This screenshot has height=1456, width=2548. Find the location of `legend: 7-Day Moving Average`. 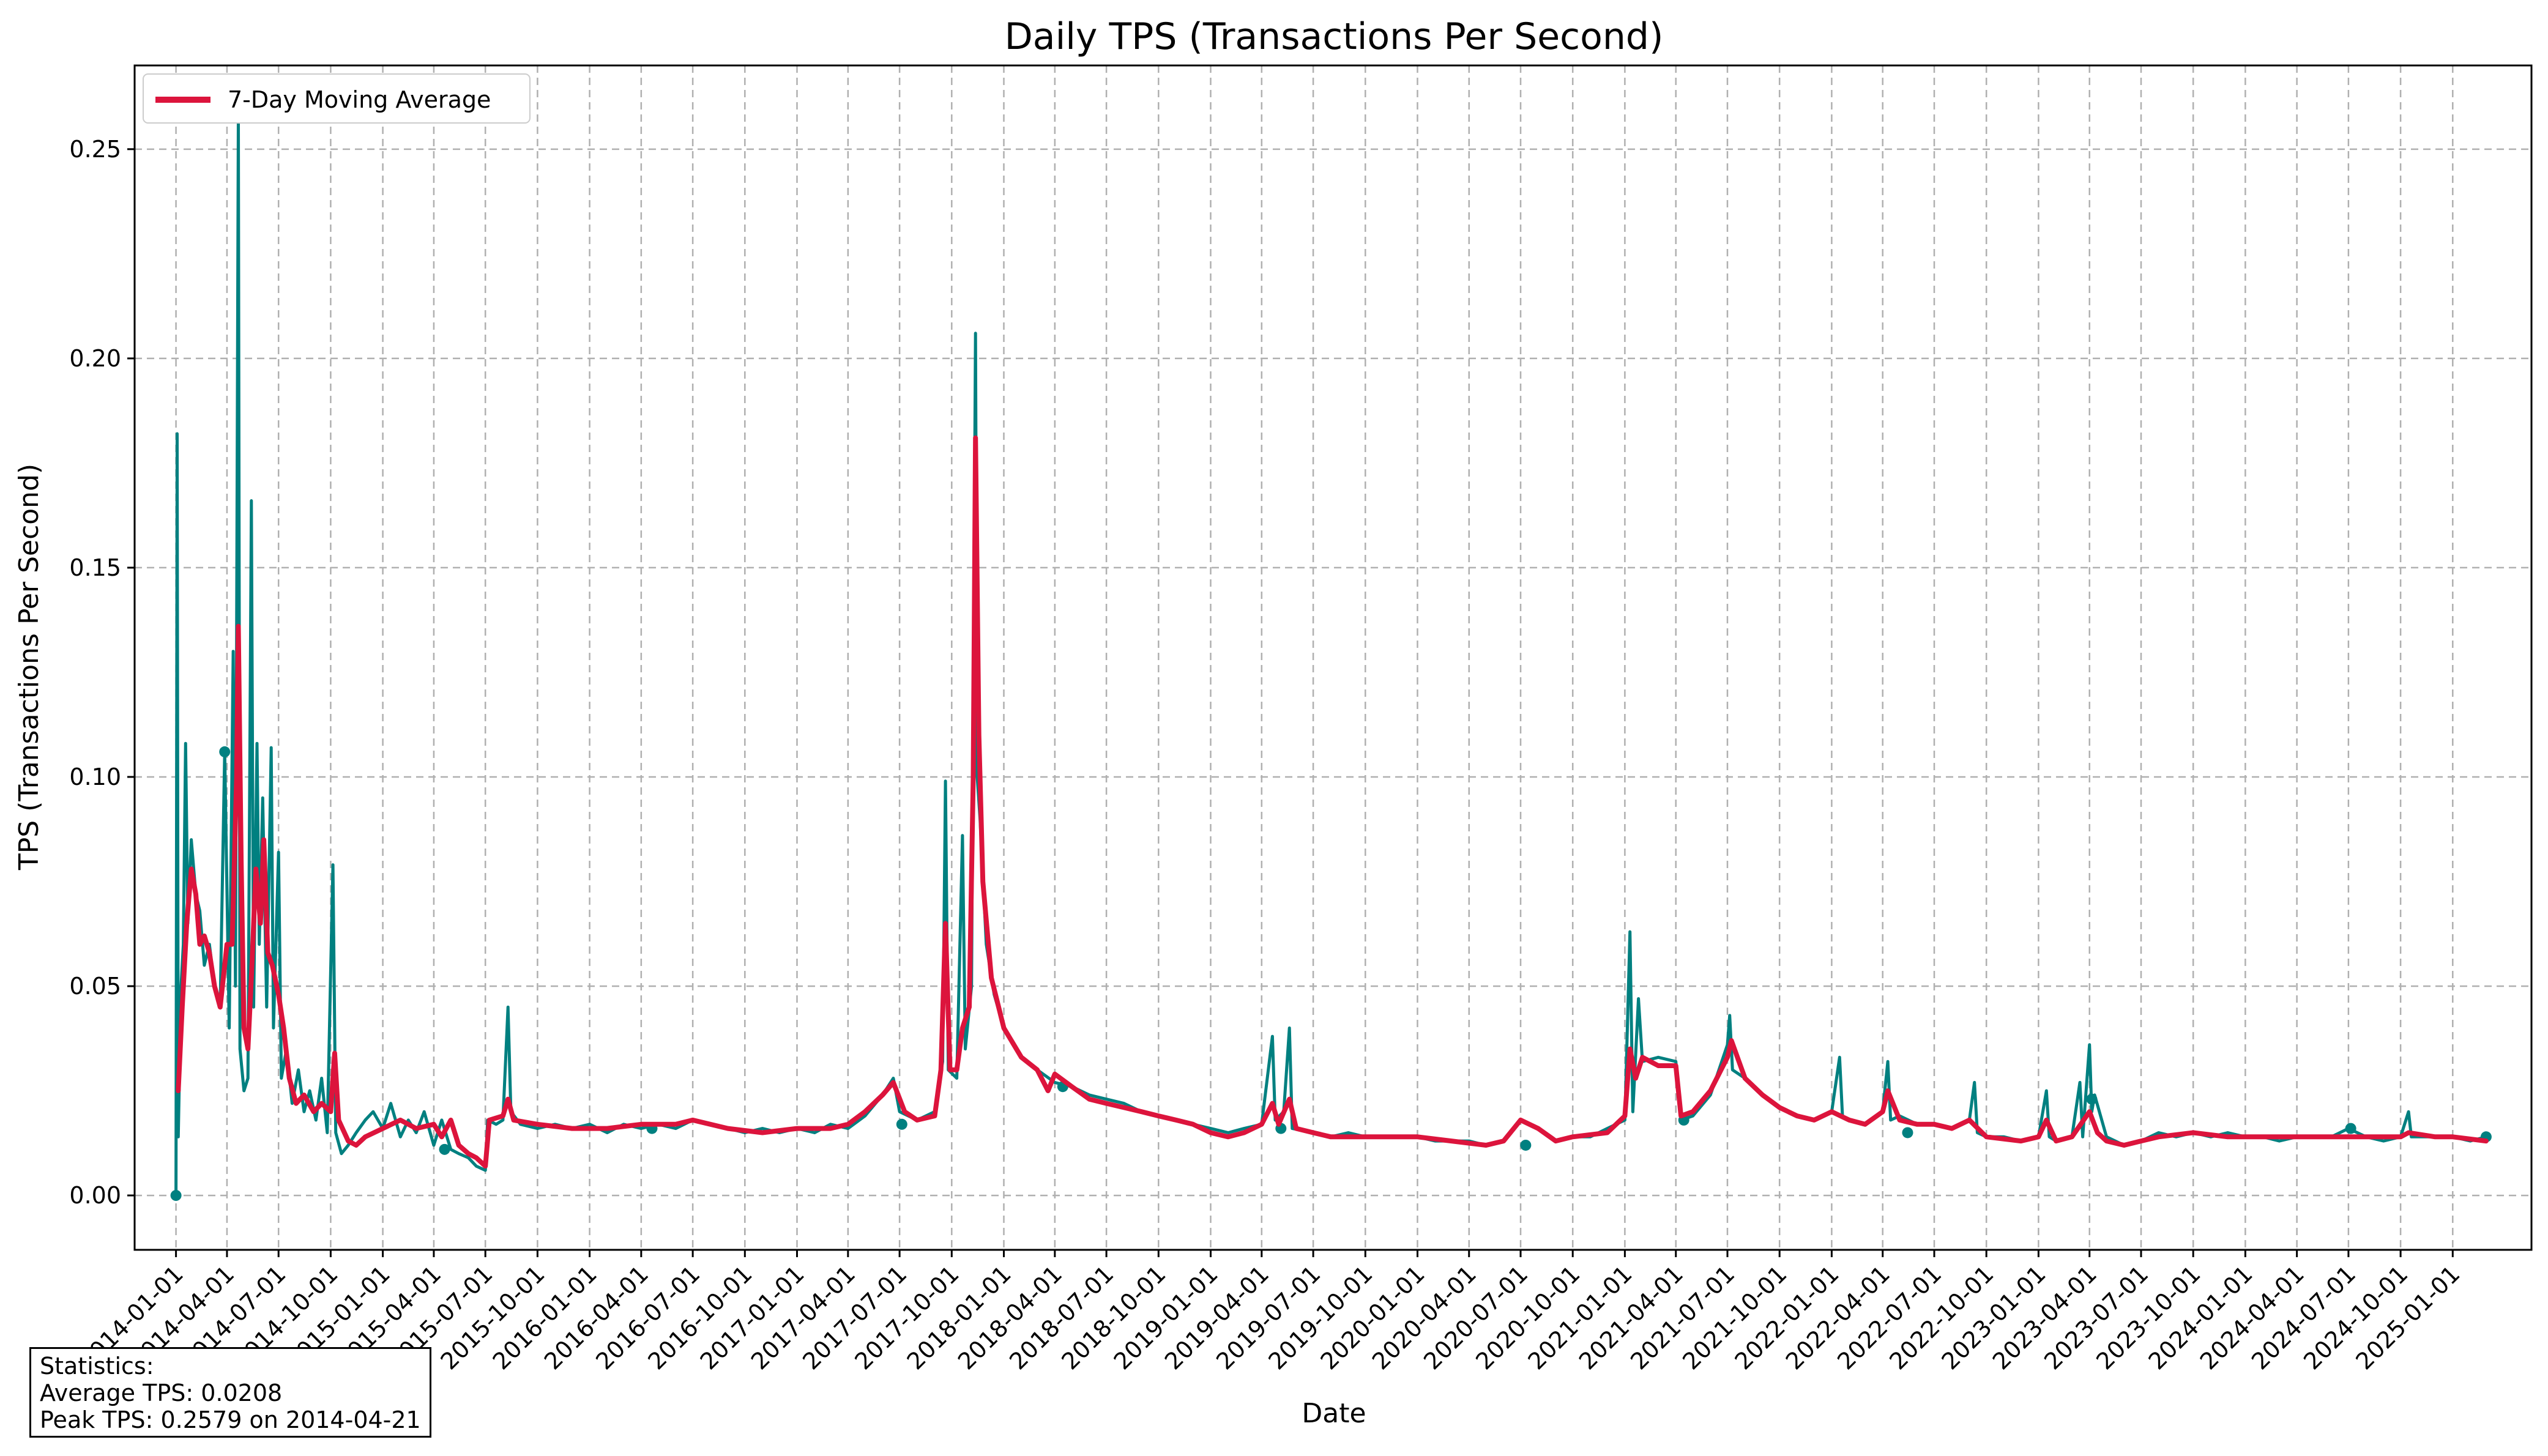

legend: 7-Day Moving Average is located at coordinates (337, 99).